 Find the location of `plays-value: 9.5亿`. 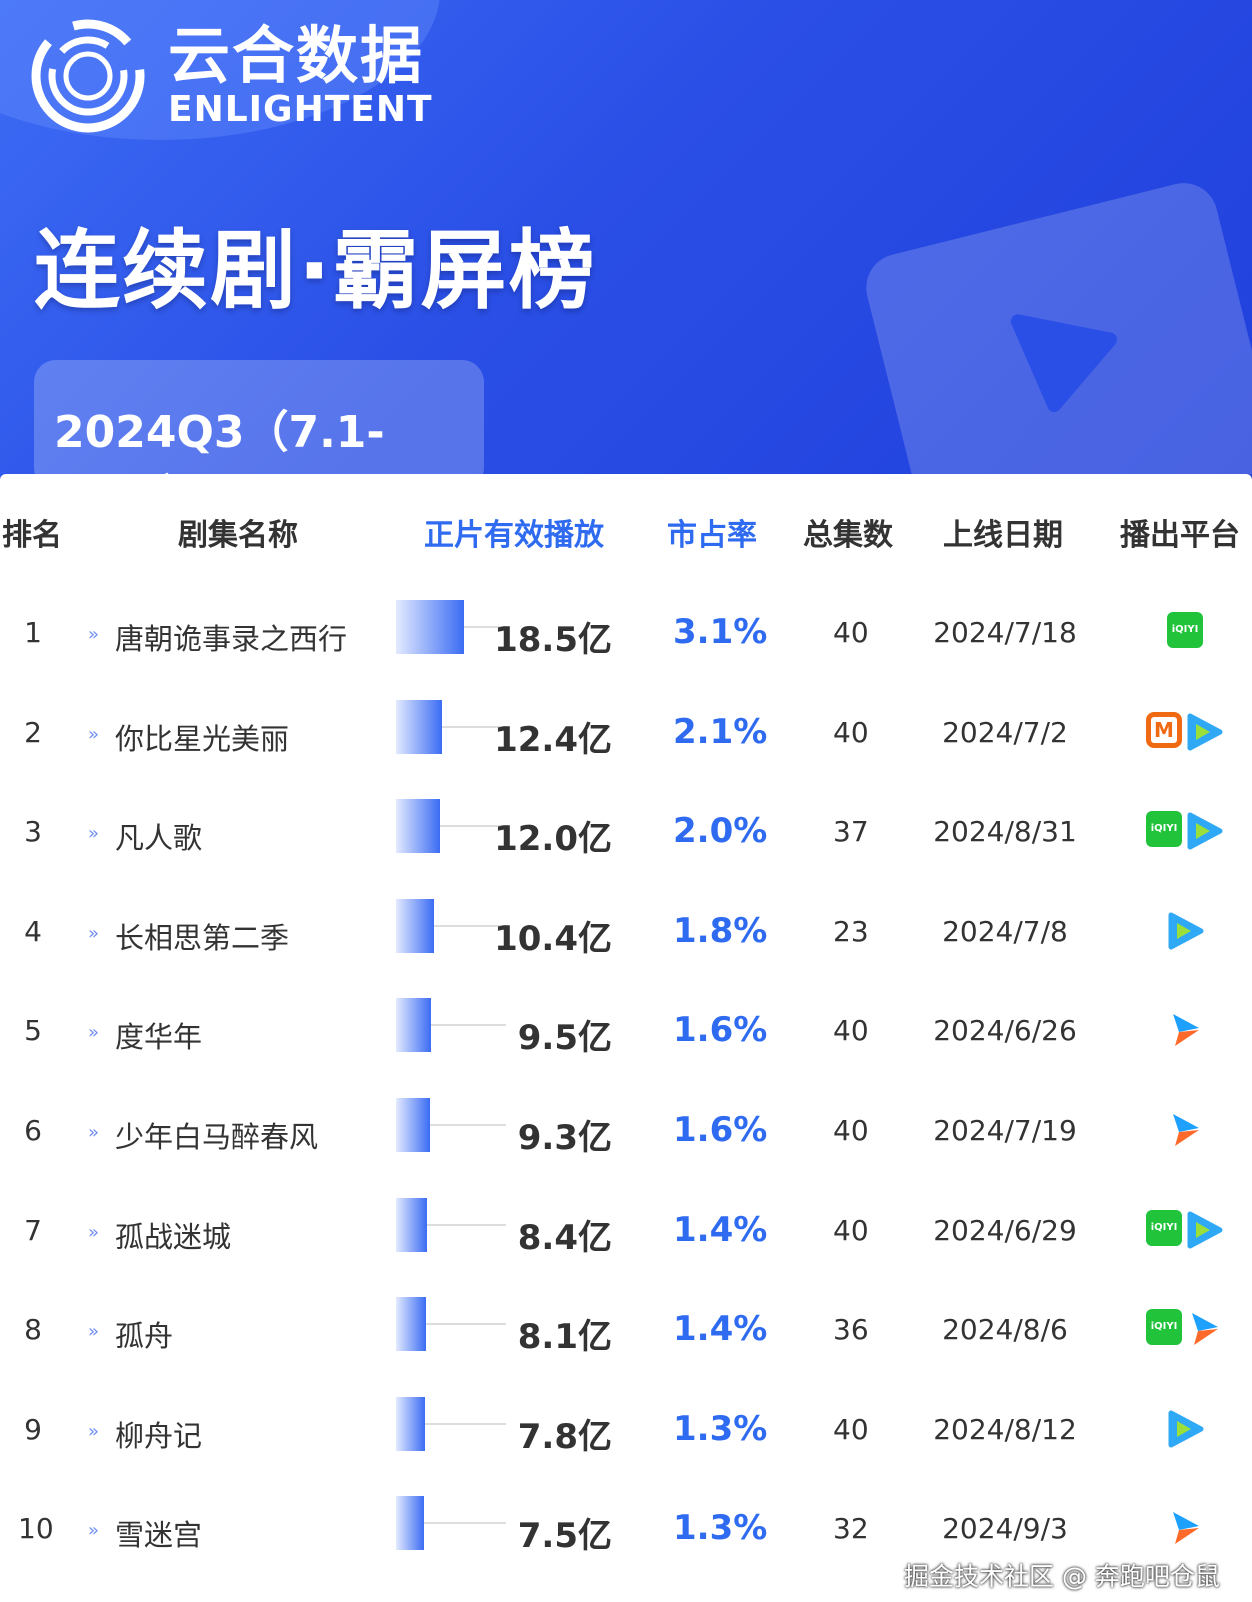

plays-value: 9.5亿 is located at coordinates (564, 1038).